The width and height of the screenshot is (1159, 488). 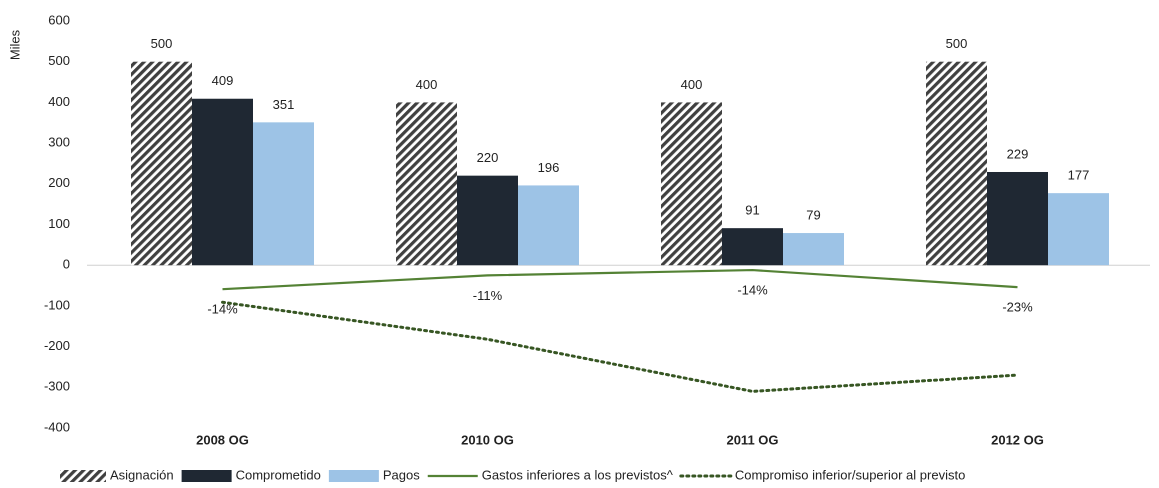 What do you see at coordinates (752, 439) in the screenshot?
I see `x-tick-label: 2011 OG` at bounding box center [752, 439].